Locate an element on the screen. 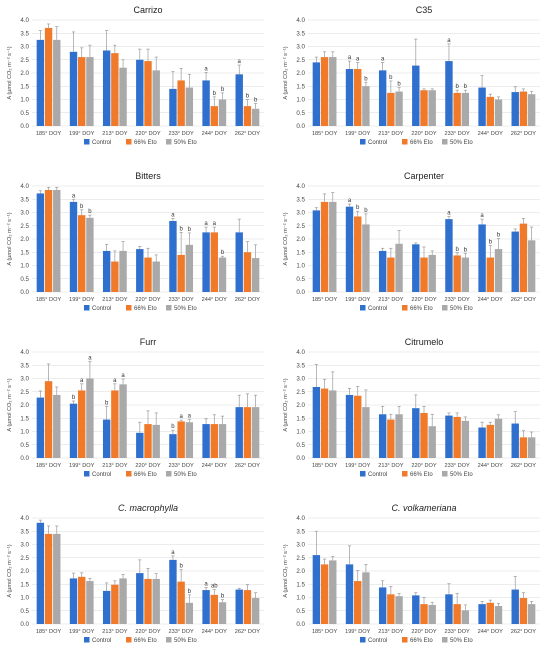 Image resolution: width=550 pixels, height=667 pixels. y-tick-label: 2.5 is located at coordinates (24, 392).